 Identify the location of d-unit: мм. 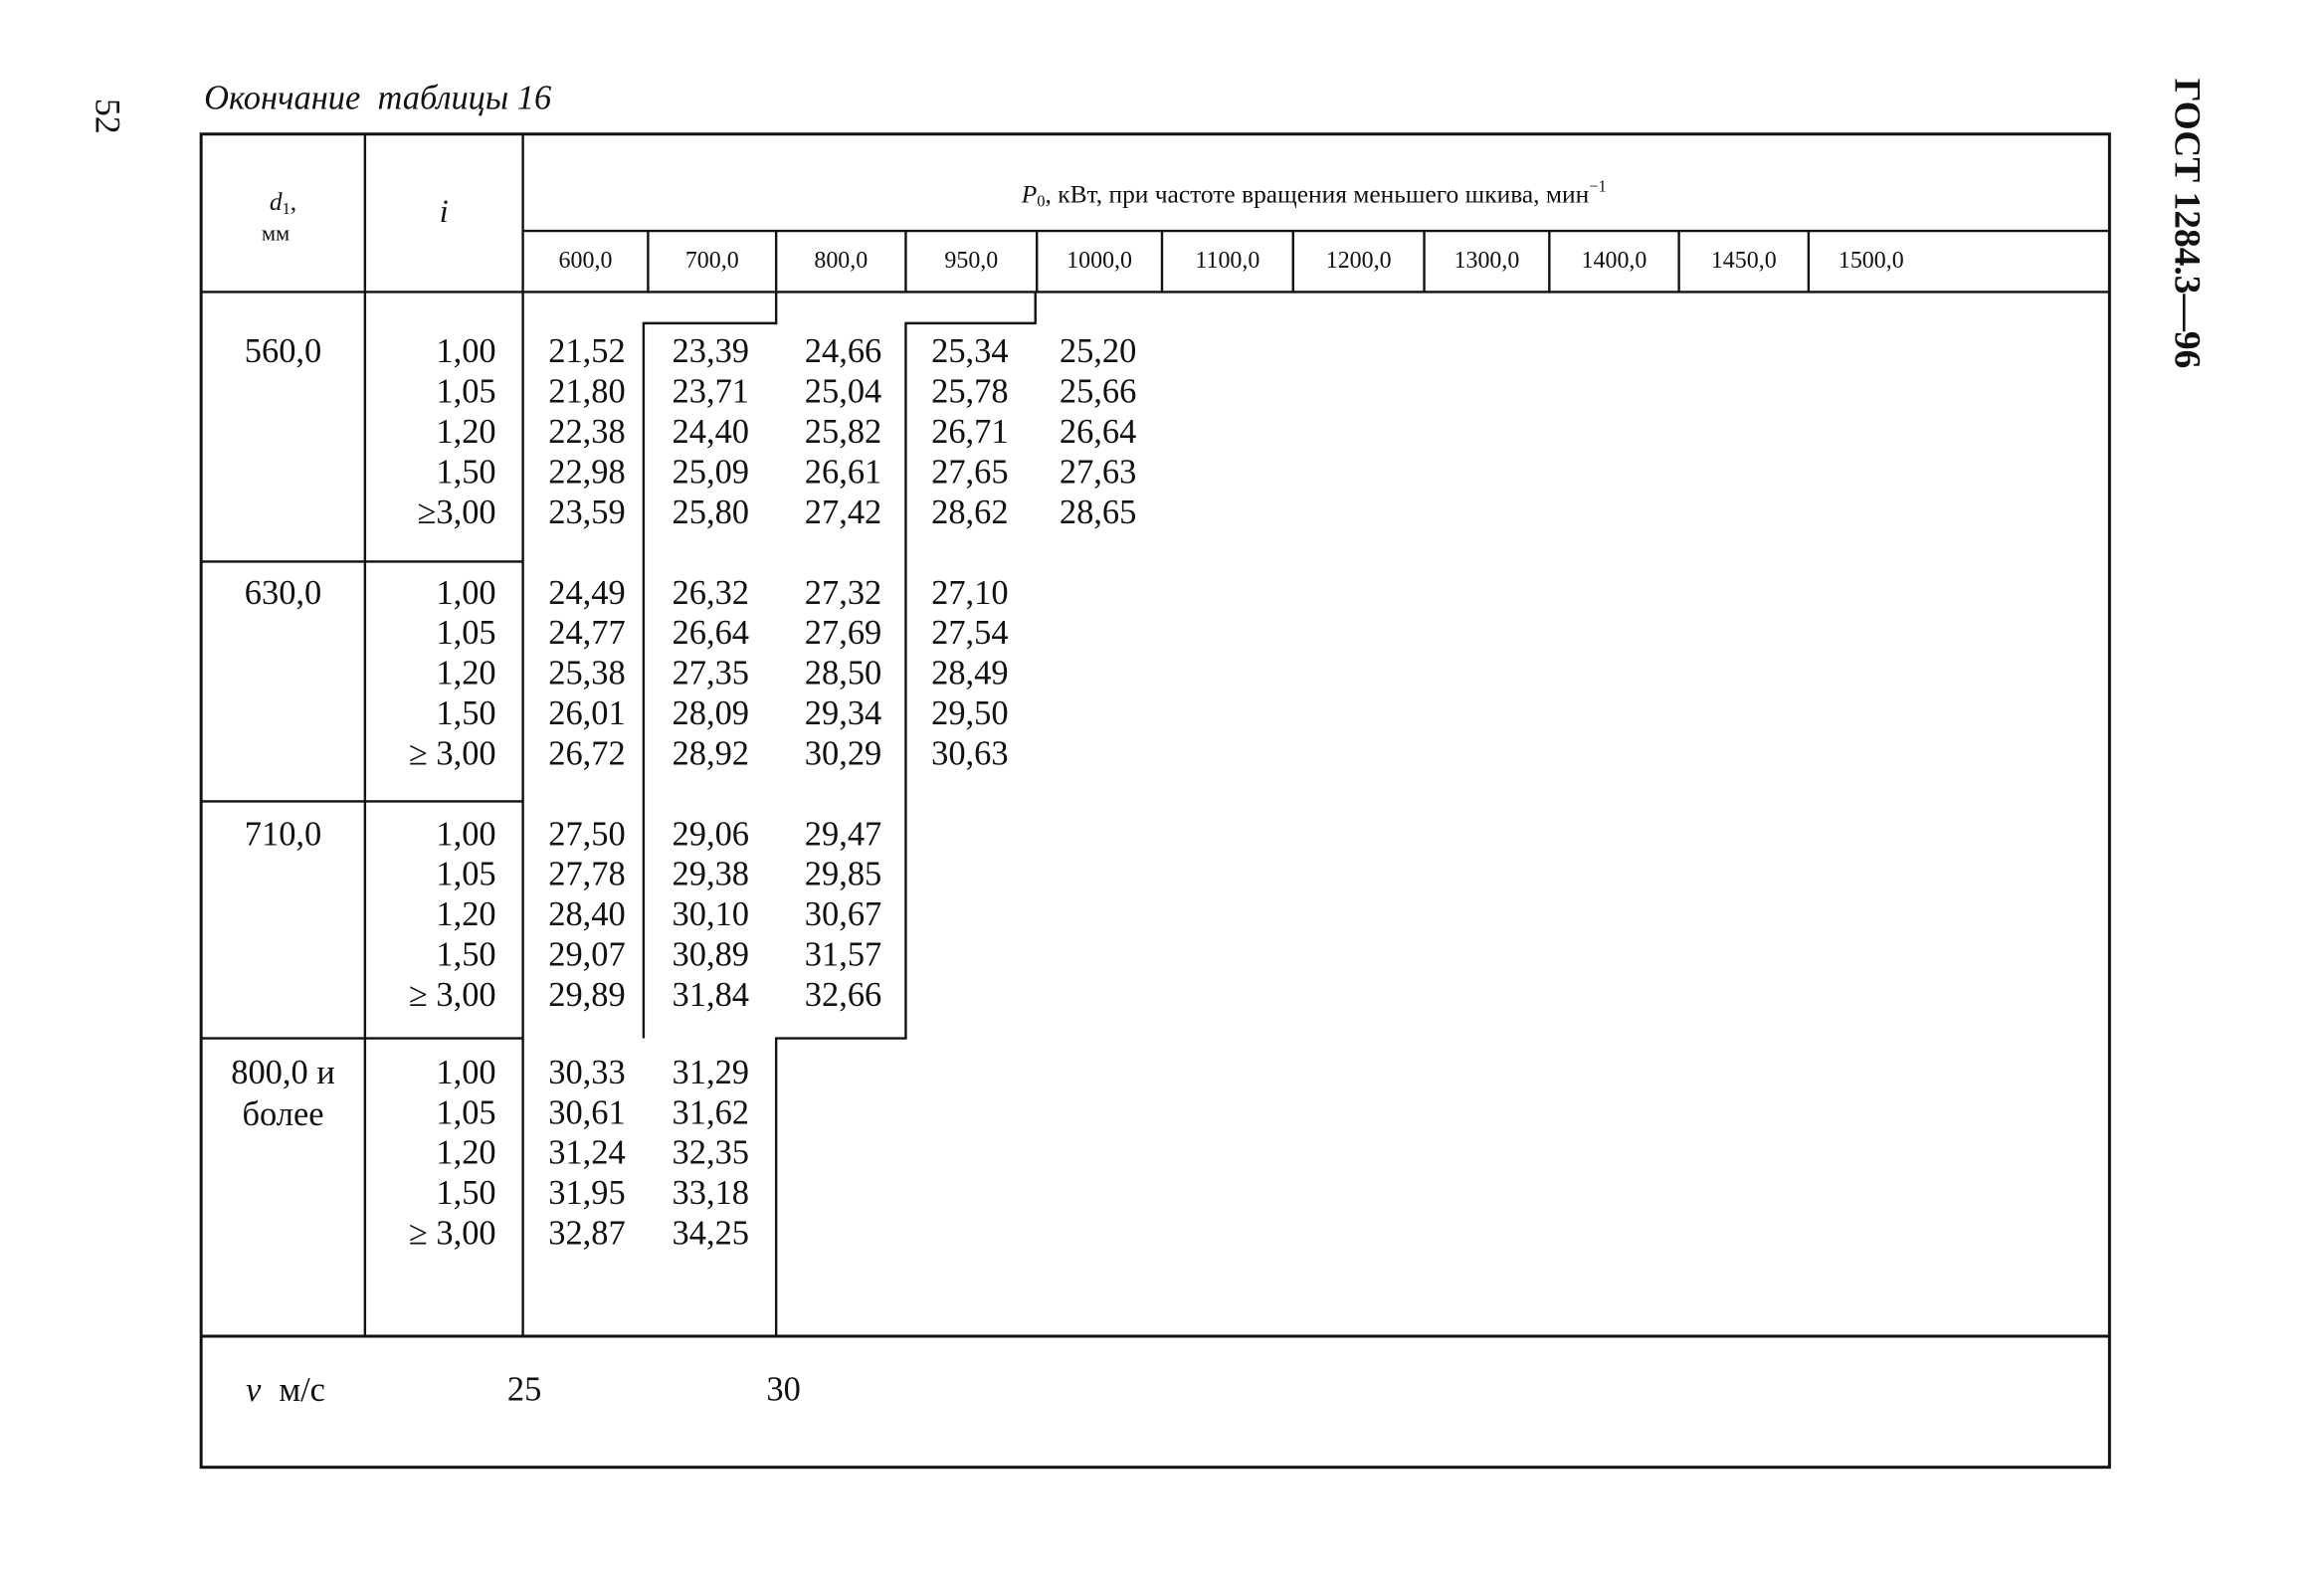
(276, 233).